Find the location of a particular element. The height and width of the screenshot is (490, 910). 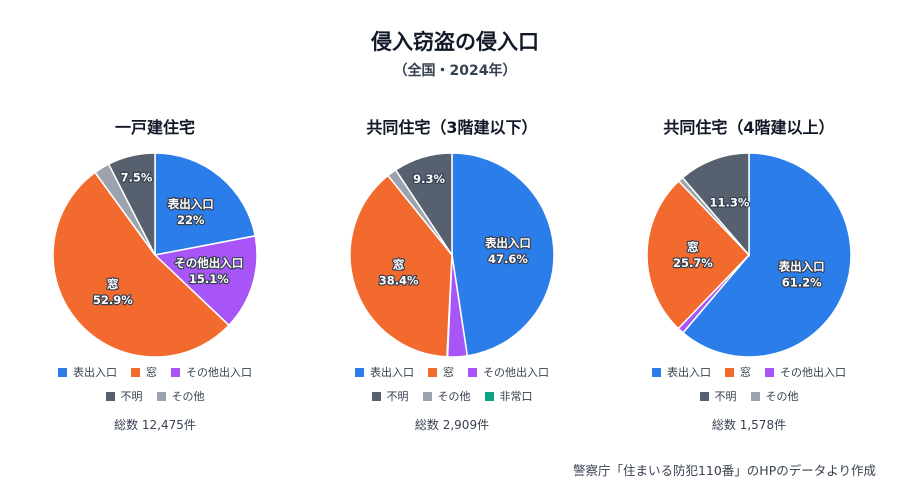

pie-chart: 表出入口 61.2% 窓 25.7% 11.3% is located at coordinates (749, 255).